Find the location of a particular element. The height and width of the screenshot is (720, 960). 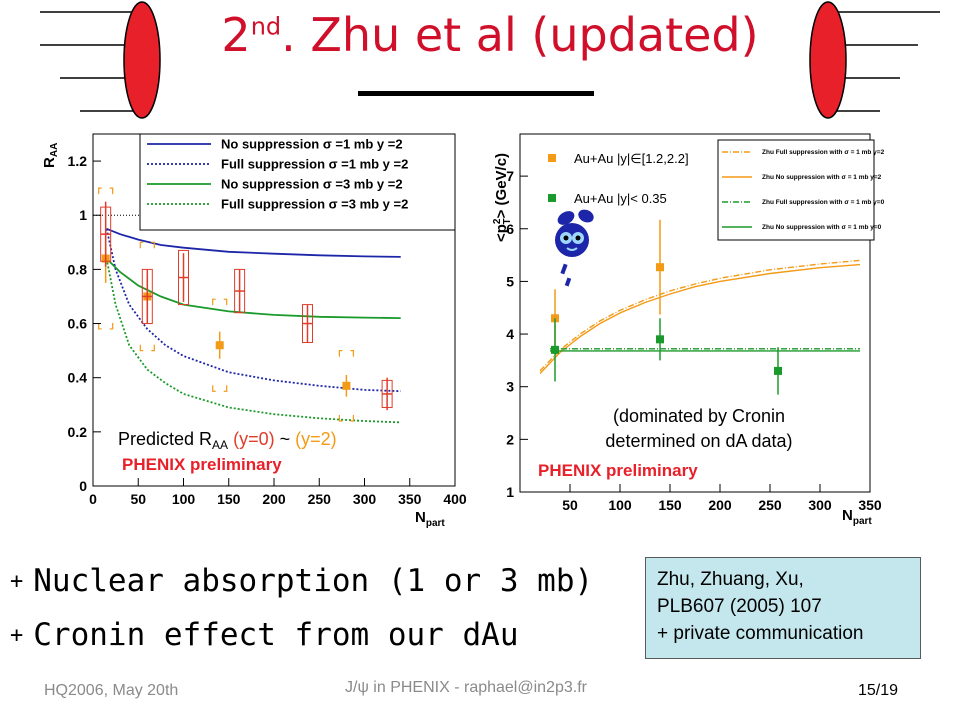

legend-entry-label: Full suppression σ =1 mb y =2 is located at coordinates (314, 163).